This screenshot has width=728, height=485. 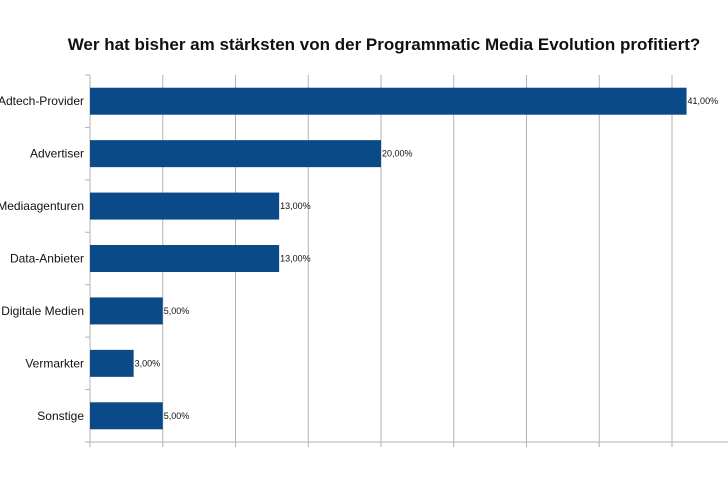 What do you see at coordinates (42, 311) in the screenshot?
I see `category-label: Digitale Medien` at bounding box center [42, 311].